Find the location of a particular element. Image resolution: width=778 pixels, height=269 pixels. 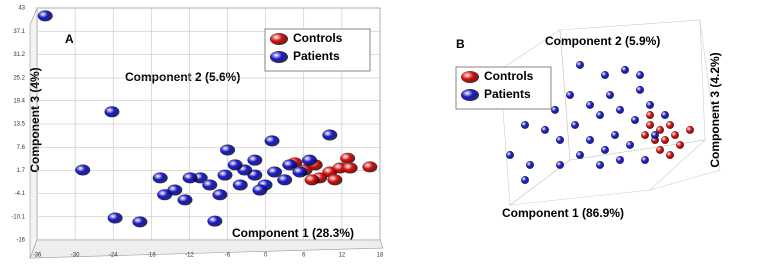

legend-label: Patients is located at coordinates (316, 56).